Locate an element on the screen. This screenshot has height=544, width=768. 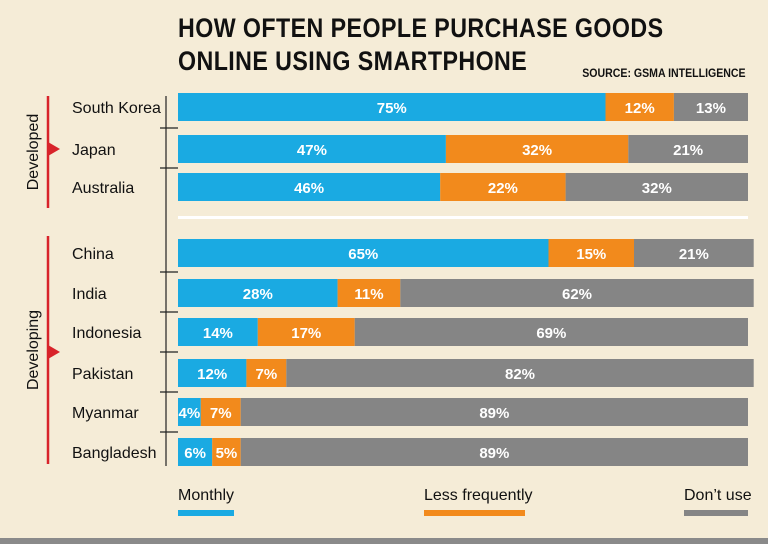
data-label-china-less-frequently: 15% is located at coordinates (591, 254).